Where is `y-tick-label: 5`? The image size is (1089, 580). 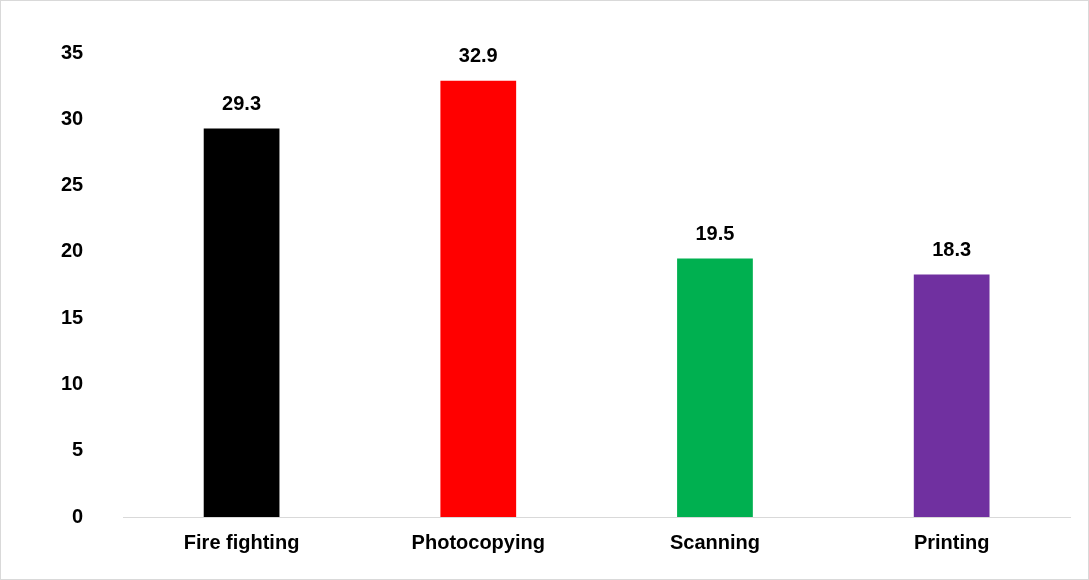 y-tick-label: 5 is located at coordinates (78, 449).